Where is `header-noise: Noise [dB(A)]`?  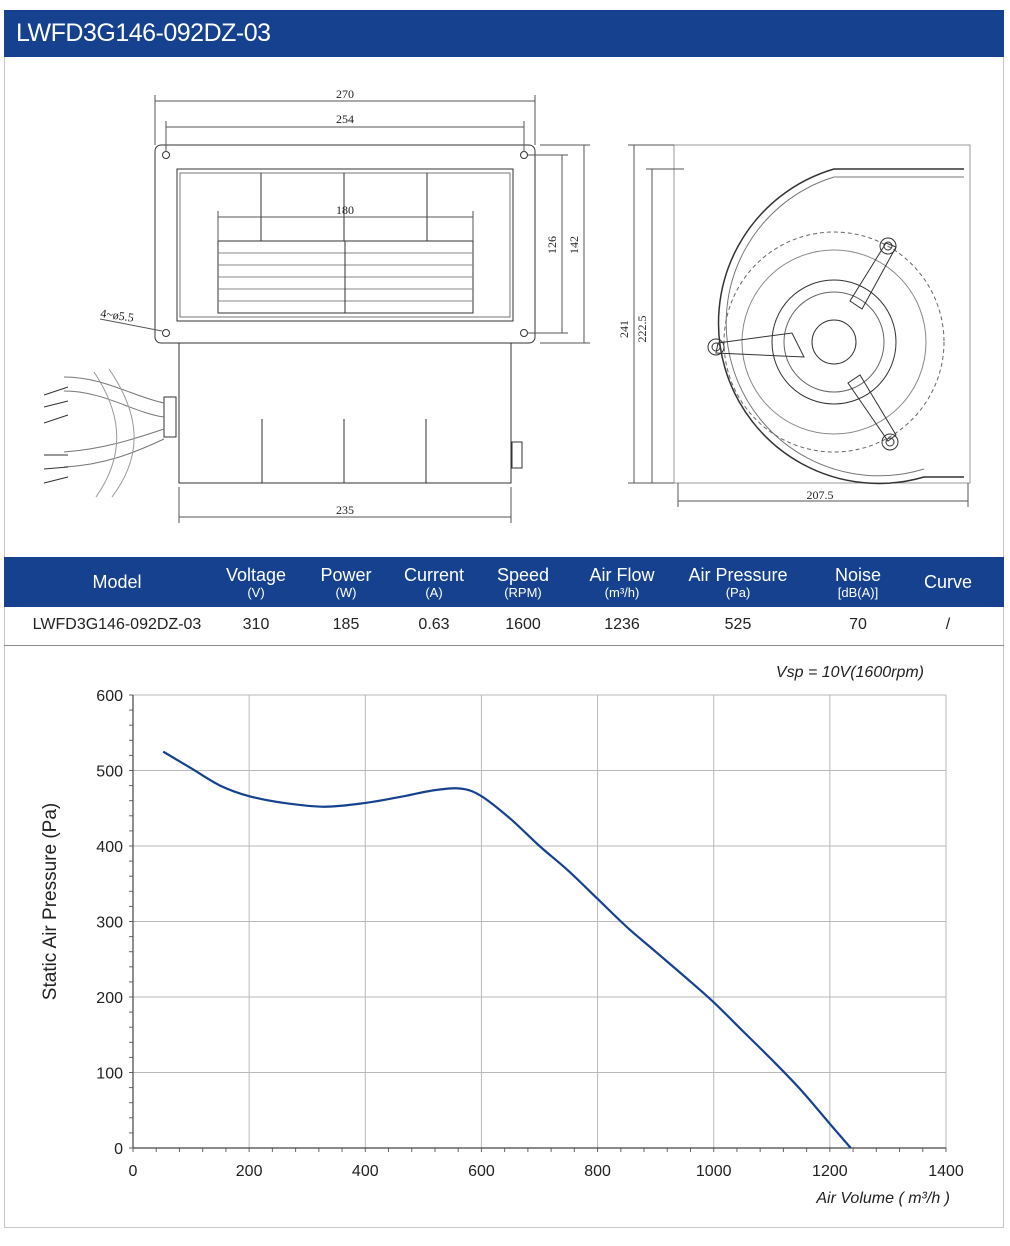
header-noise: Noise [dB(A)] is located at coordinates (858, 582).